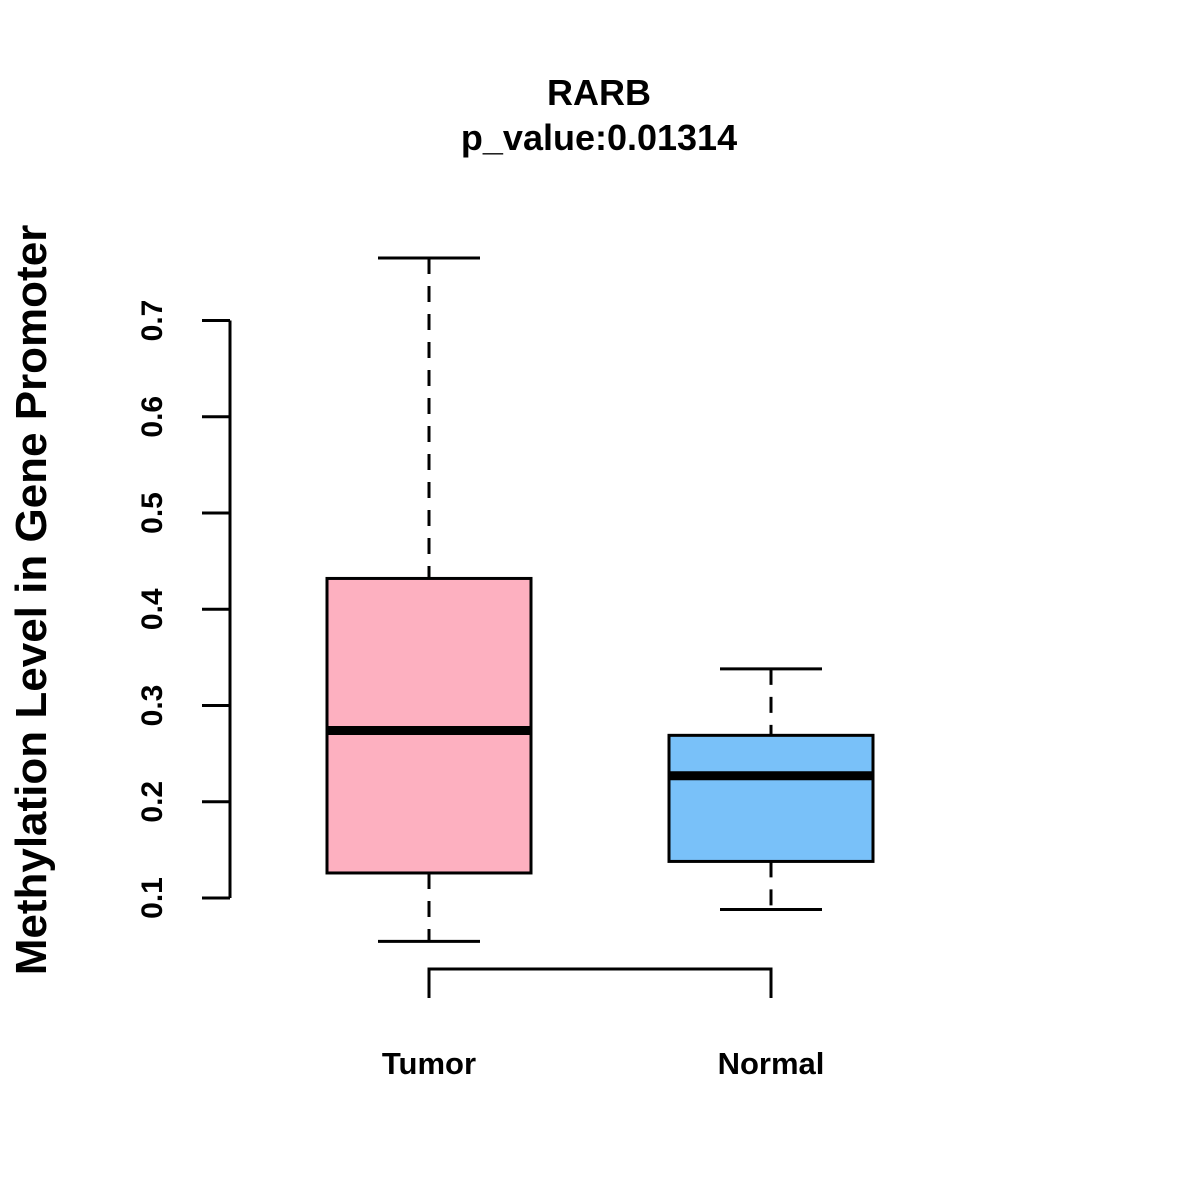 This screenshot has height=1200, width=1200. Describe the element at coordinates (152, 513) in the screenshot. I see `y-tick-label: 0.5` at that location.